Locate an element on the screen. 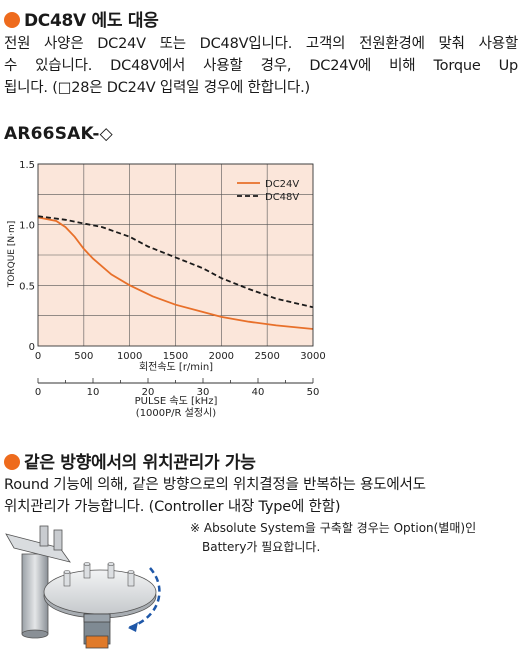  section-2-line-1: Round 기능에 의해, 같은 방향으로의 위치결정을 반복하는 용도에서도 is located at coordinates (215, 485).